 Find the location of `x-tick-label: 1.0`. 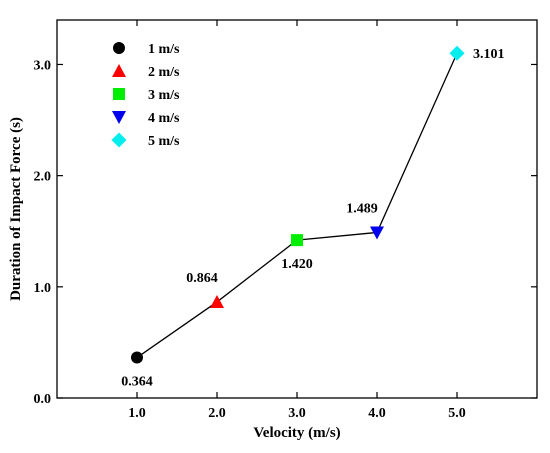

x-tick-label: 1.0 is located at coordinates (137, 413).